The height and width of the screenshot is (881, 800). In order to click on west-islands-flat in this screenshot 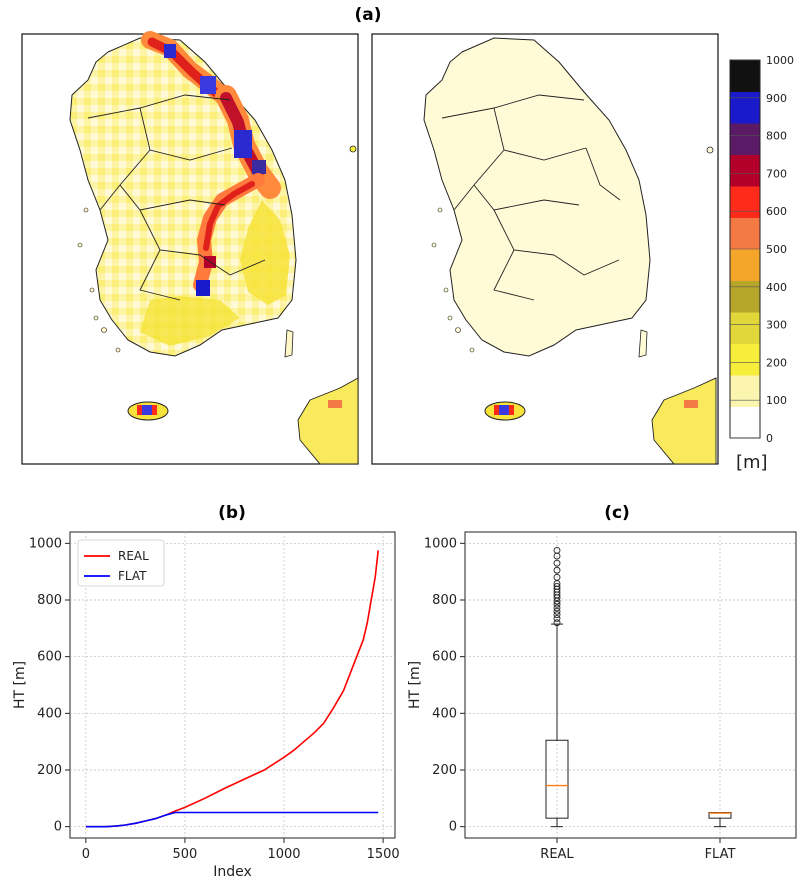, I will do `click(453, 280)`.